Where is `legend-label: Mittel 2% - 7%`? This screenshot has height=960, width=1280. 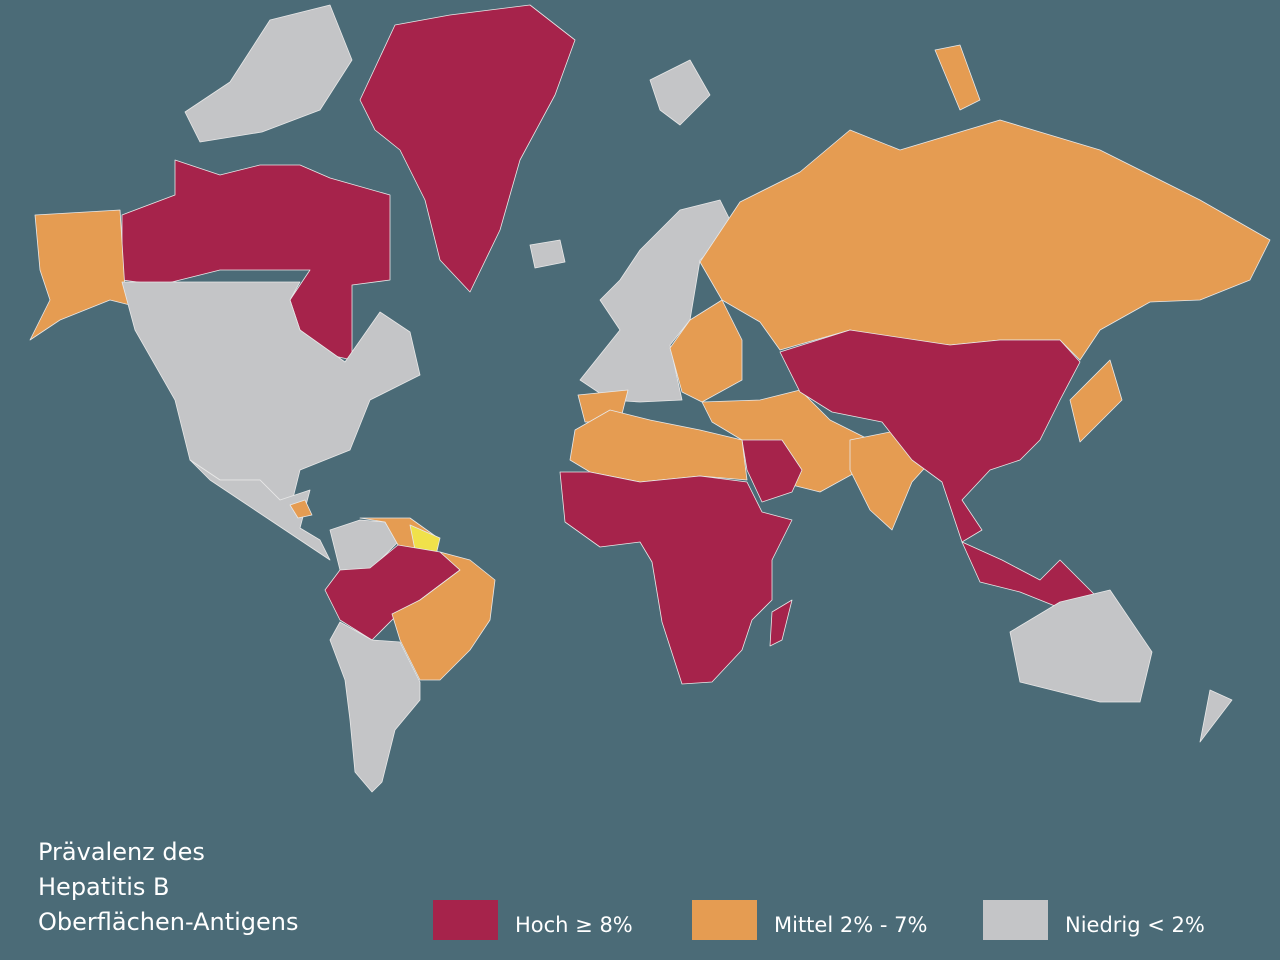
legend-label: Mittel 2% - 7% is located at coordinates (850, 925).